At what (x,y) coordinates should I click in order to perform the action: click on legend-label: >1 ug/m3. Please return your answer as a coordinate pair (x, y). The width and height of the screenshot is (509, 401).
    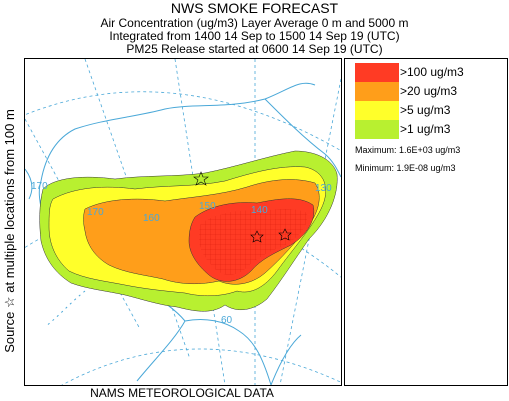
    Looking at the image, I should click on (425, 129).